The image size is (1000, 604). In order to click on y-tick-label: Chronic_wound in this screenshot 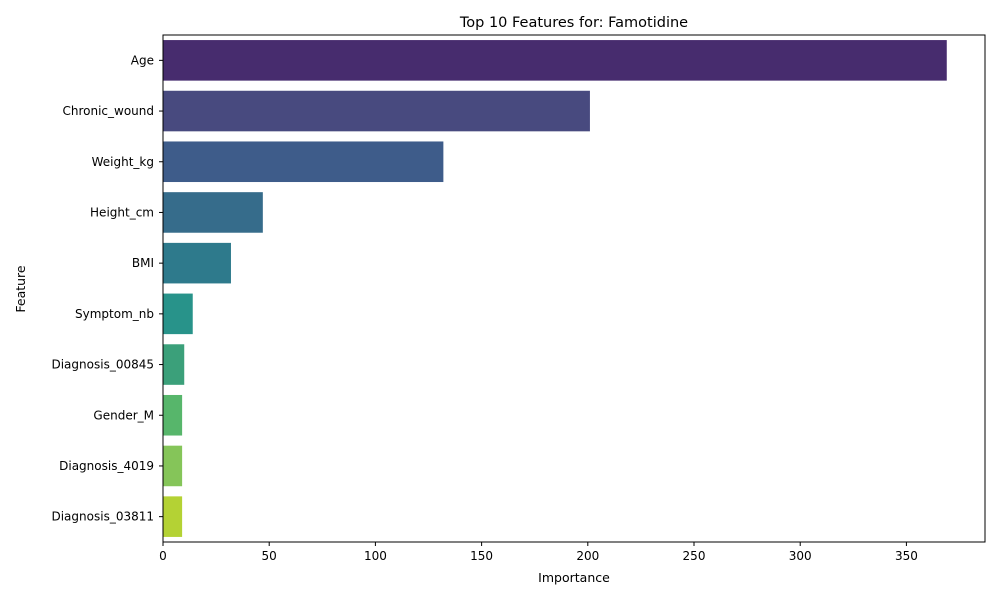, I will do `click(108, 111)`.